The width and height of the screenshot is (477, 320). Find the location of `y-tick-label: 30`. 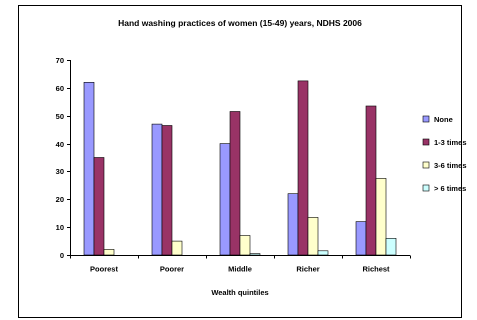

y-tick-label: 30 is located at coordinates (60, 171).